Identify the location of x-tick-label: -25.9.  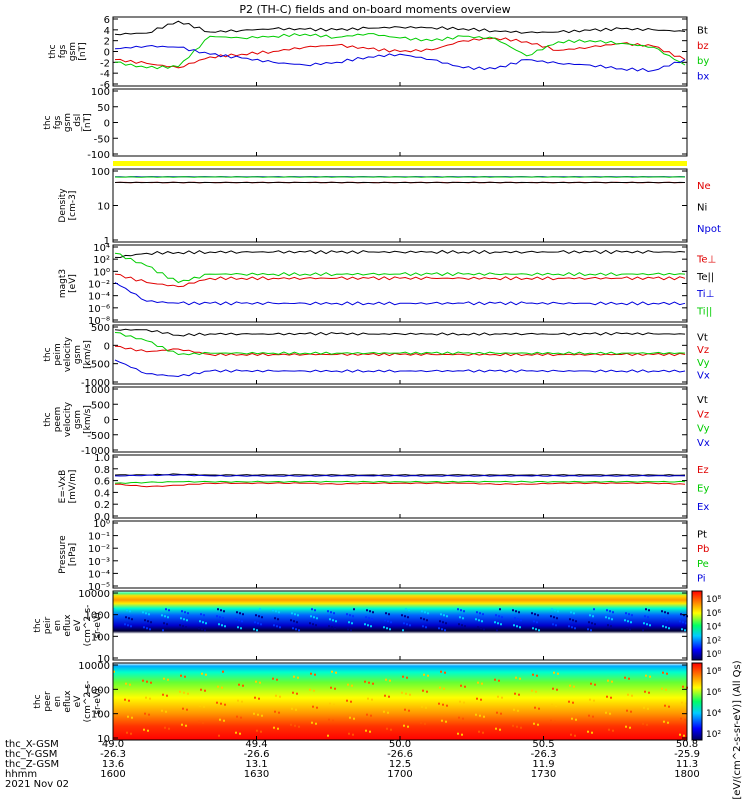
(687, 754).